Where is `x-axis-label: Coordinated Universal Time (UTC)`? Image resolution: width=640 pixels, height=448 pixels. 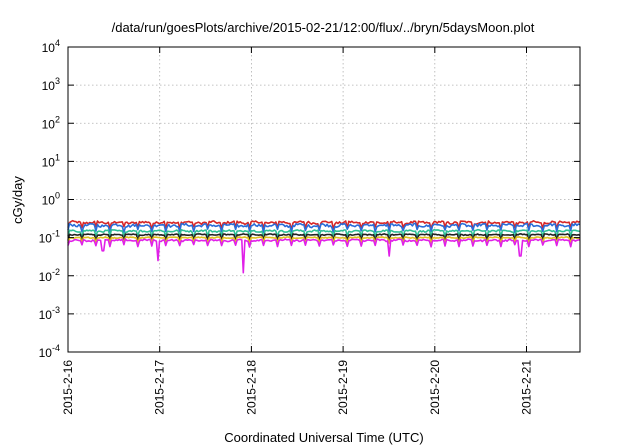 x-axis-label: Coordinated Universal Time (UTC) is located at coordinates (323, 437).